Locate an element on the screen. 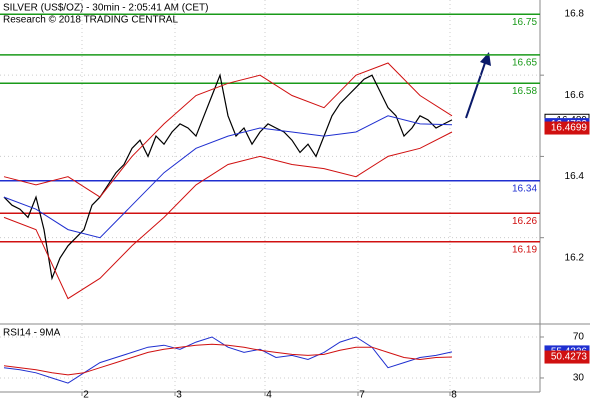  x-tick-label: 7 is located at coordinates (362, 395).